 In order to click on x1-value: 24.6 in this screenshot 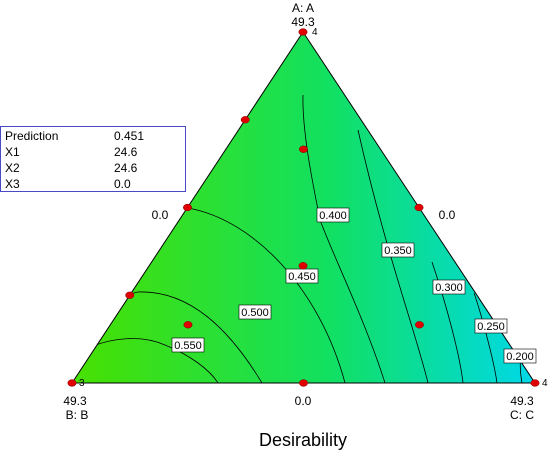, I will do `click(126, 152)`.